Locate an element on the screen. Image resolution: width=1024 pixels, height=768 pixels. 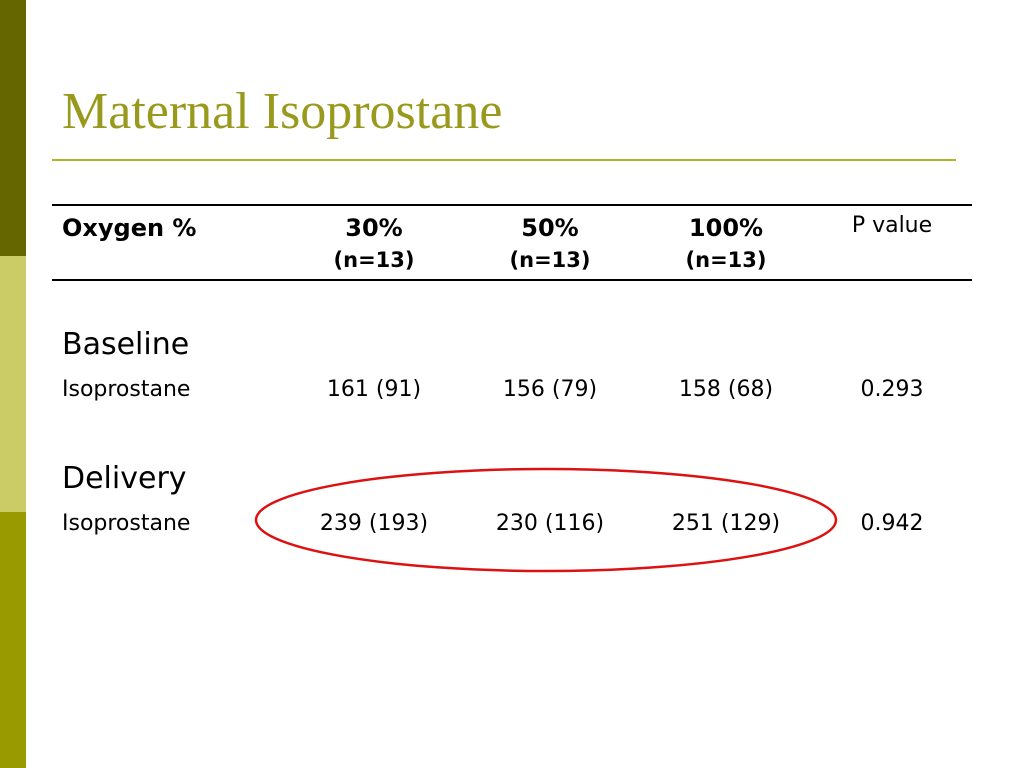
header-cell: 100% is located at coordinates (726, 228).